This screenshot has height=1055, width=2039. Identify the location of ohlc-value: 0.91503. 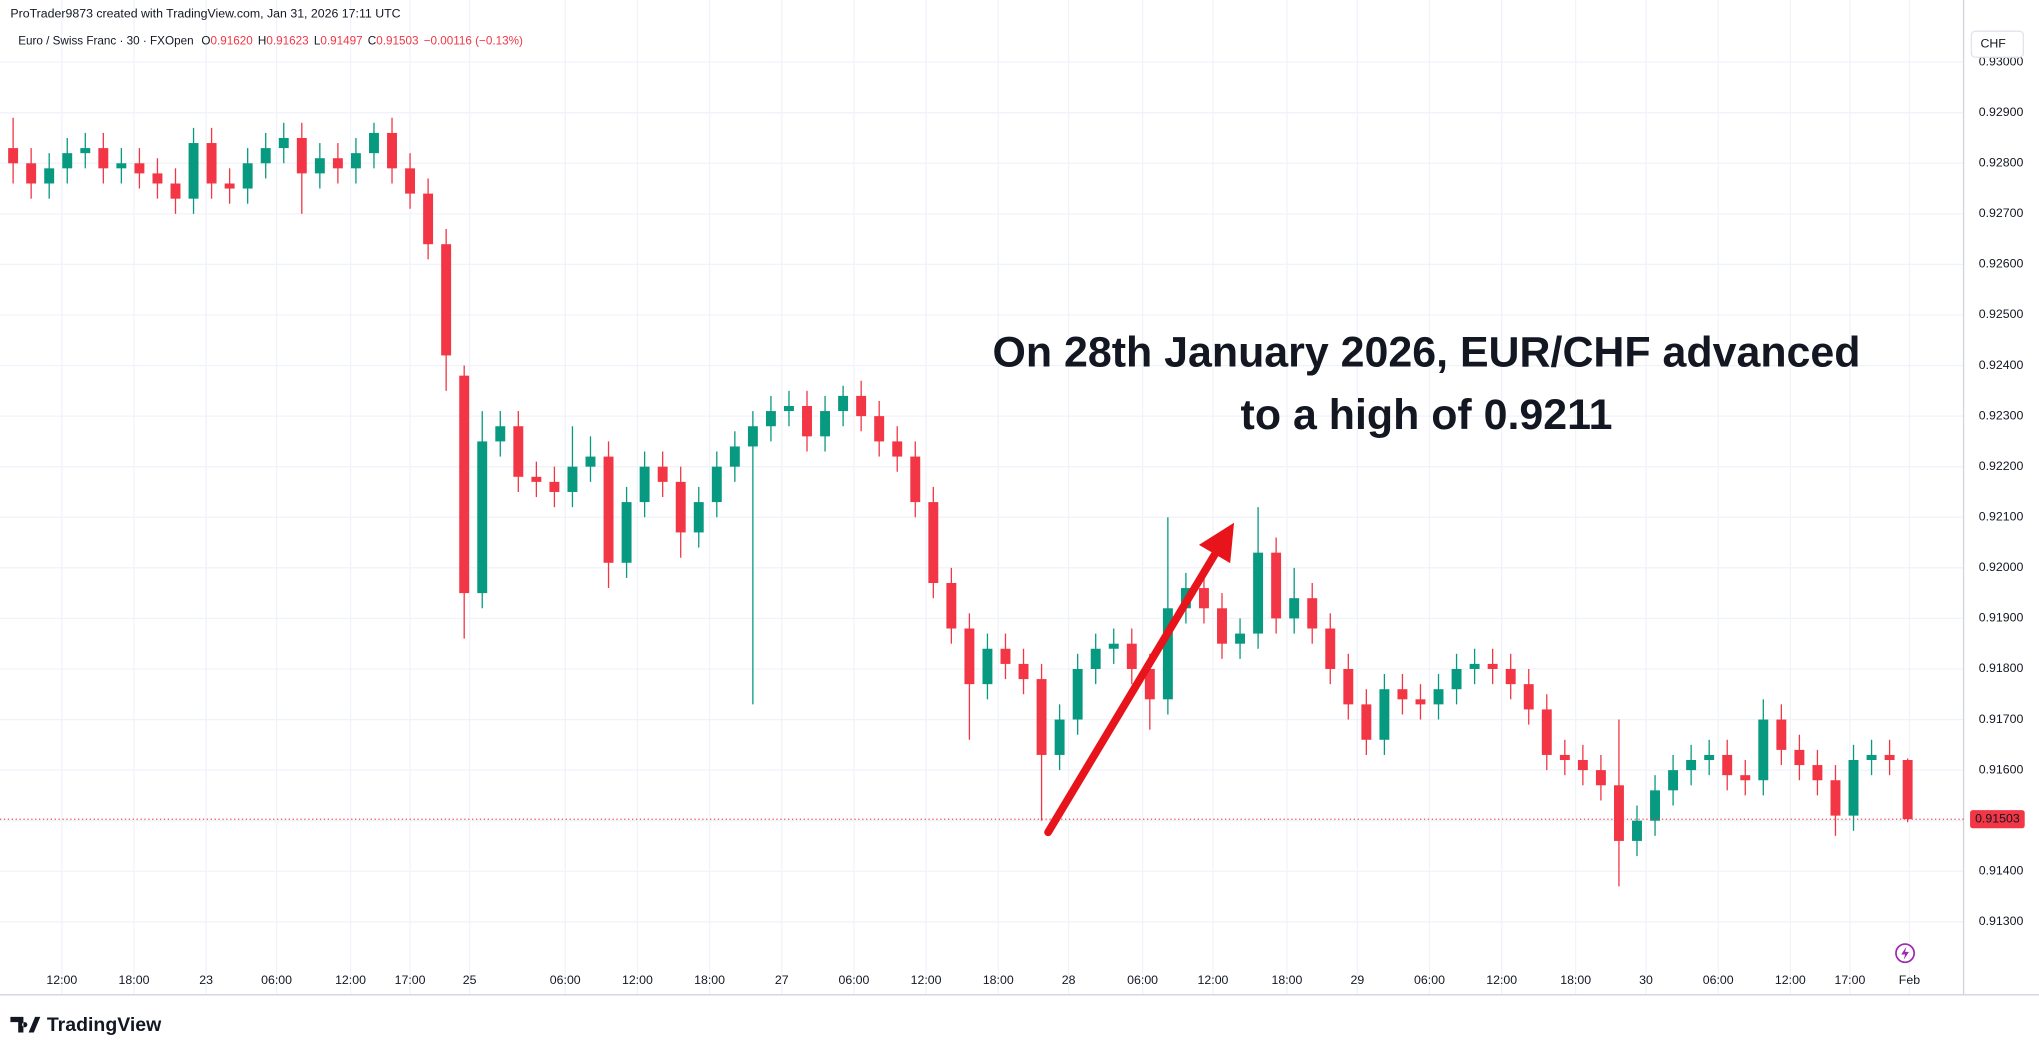
(397, 41).